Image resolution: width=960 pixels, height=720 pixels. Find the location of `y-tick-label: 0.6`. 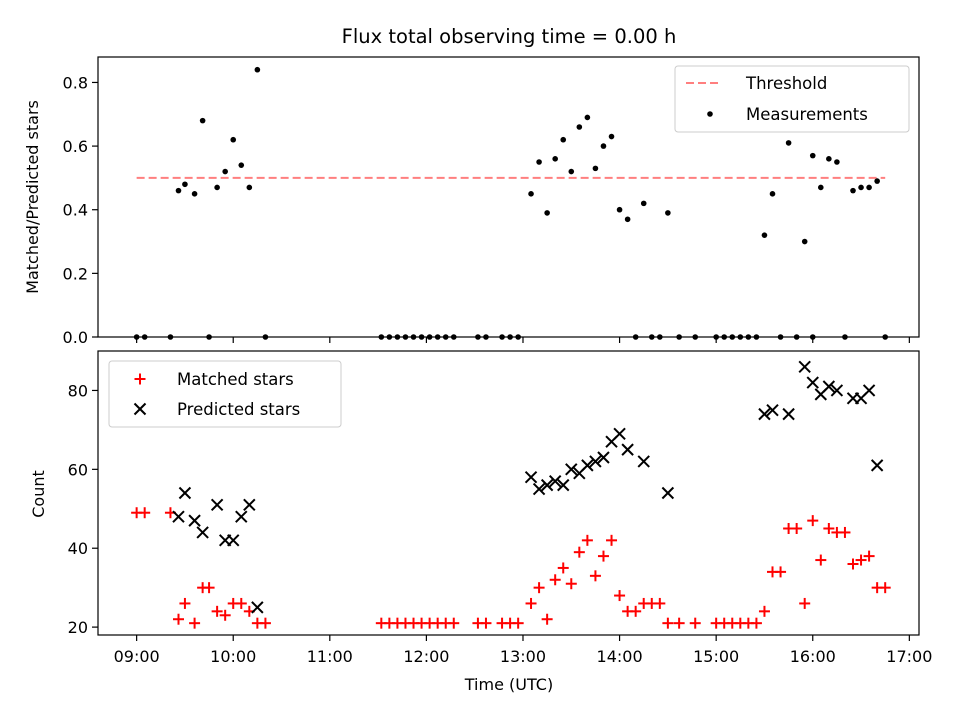

y-tick-label: 0.6 is located at coordinates (75, 146).